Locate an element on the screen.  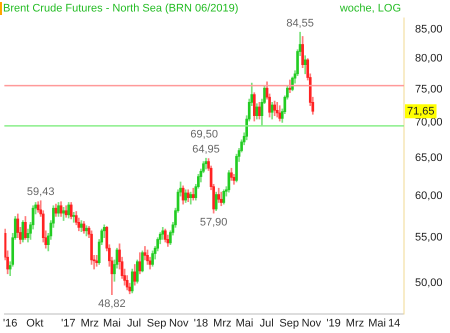
y-tick-label: 80,00 is located at coordinates (429, 58).